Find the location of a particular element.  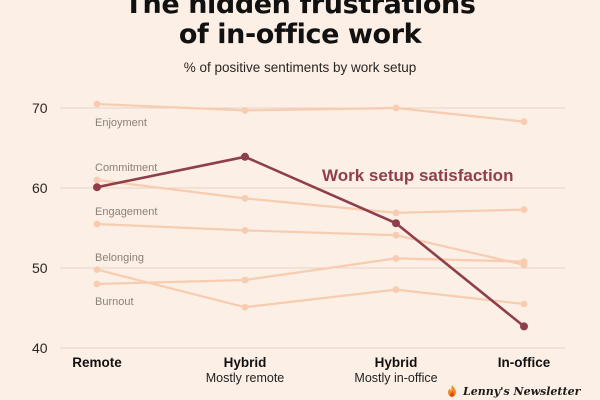

series-label-work-setup-satisfaction: Work setup satisfaction is located at coordinates (417, 175).